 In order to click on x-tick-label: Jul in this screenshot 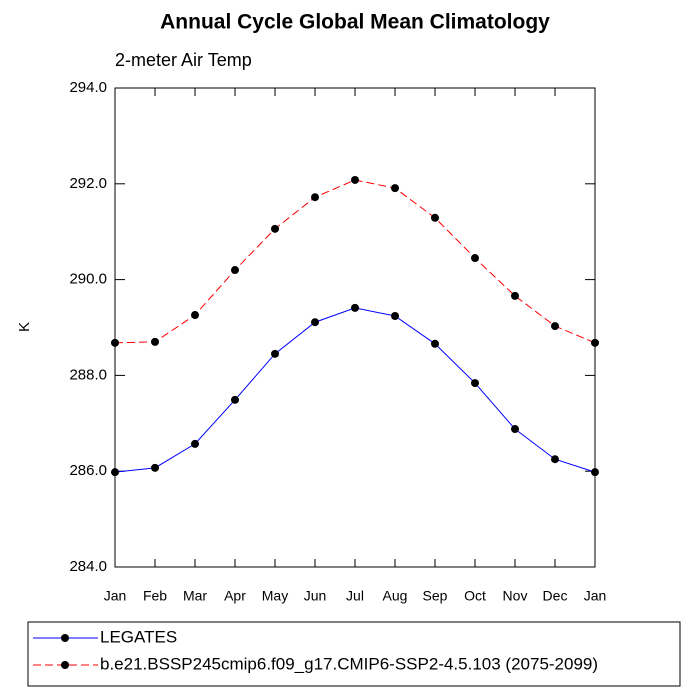, I will do `click(355, 596)`.